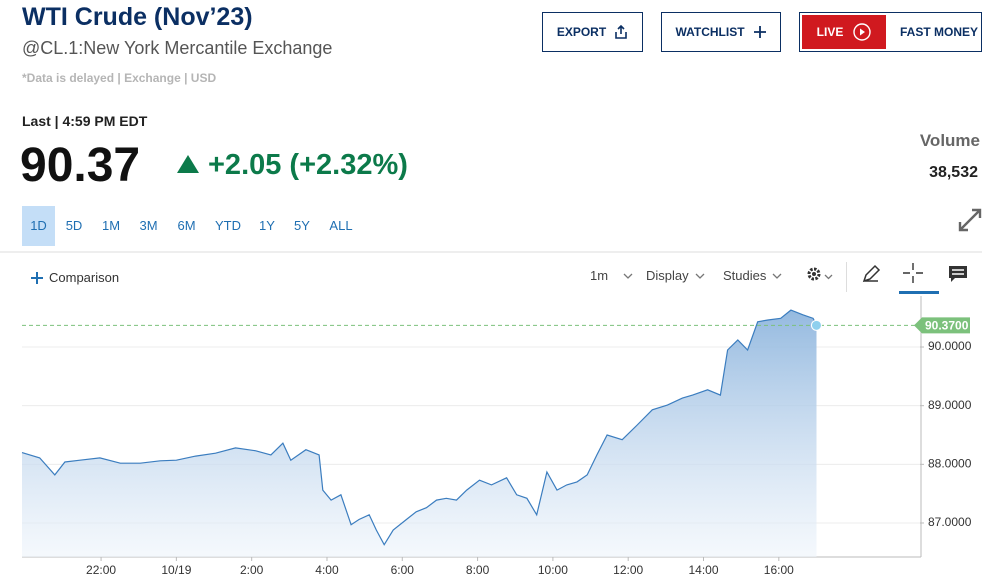  What do you see at coordinates (949, 140) in the screenshot?
I see `volume-label: Volume` at bounding box center [949, 140].